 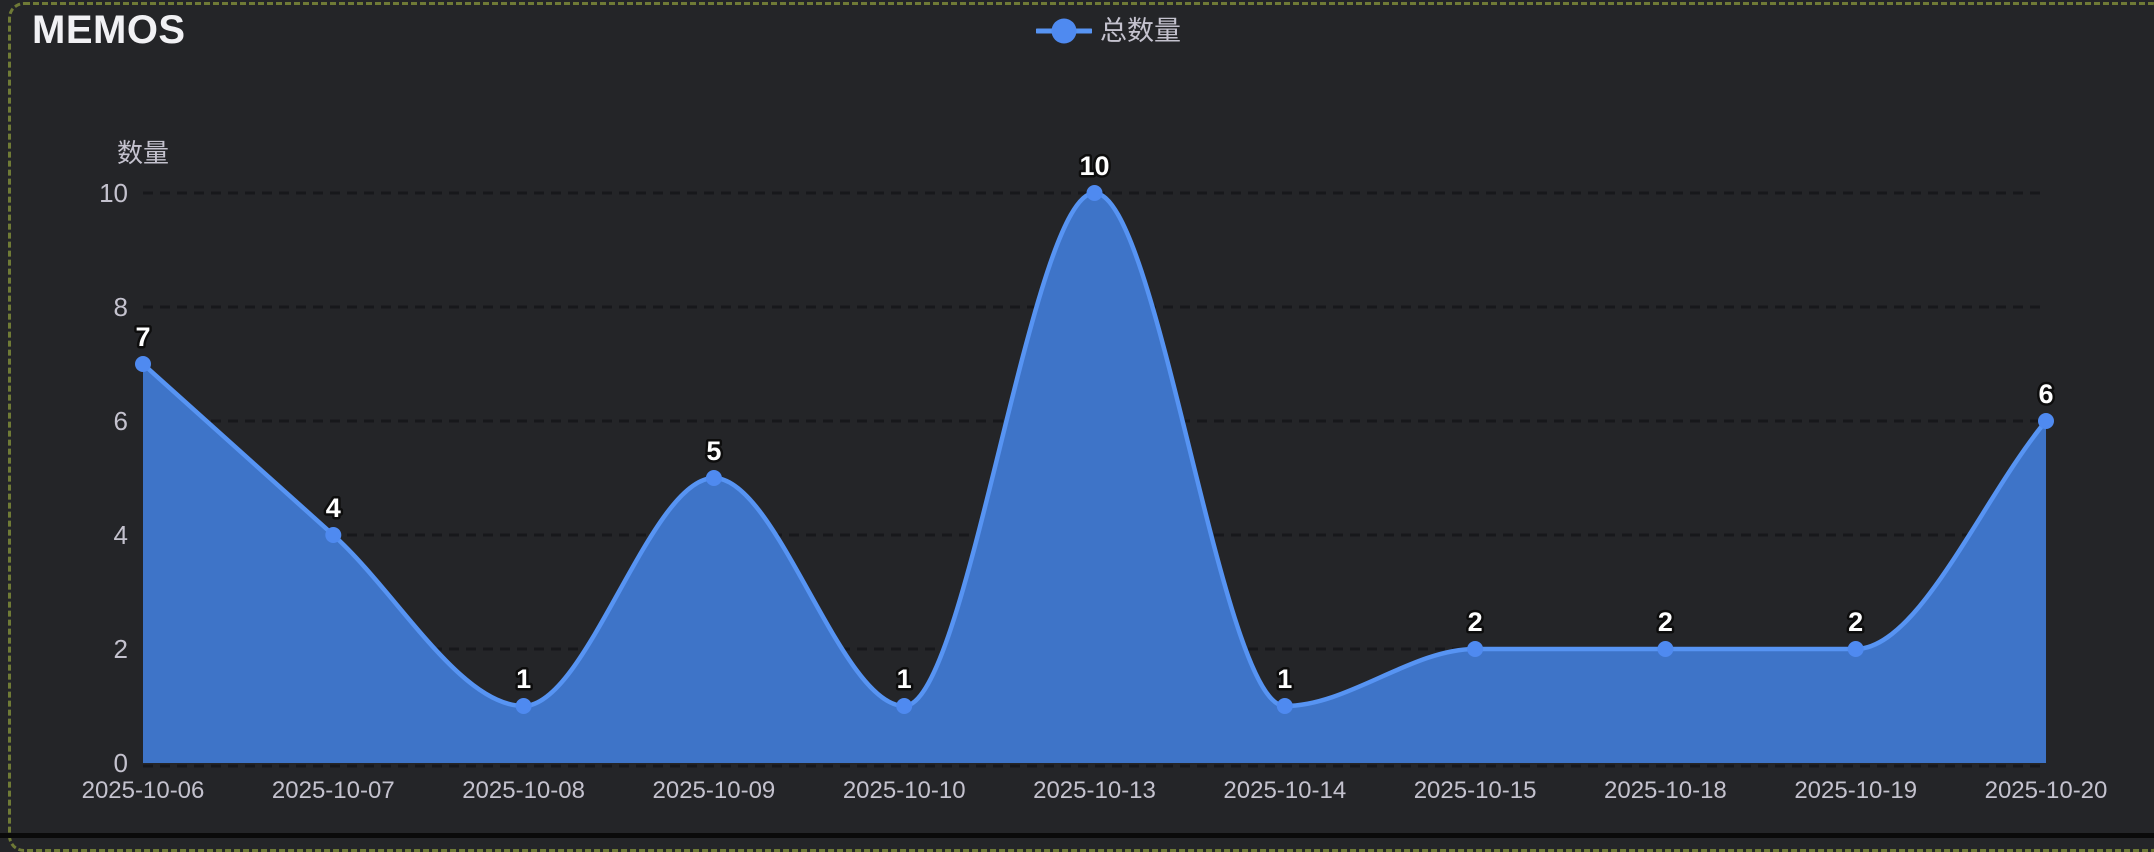 What do you see at coordinates (333, 790) in the screenshot?
I see `x-tick-label: 2025-10-07` at bounding box center [333, 790].